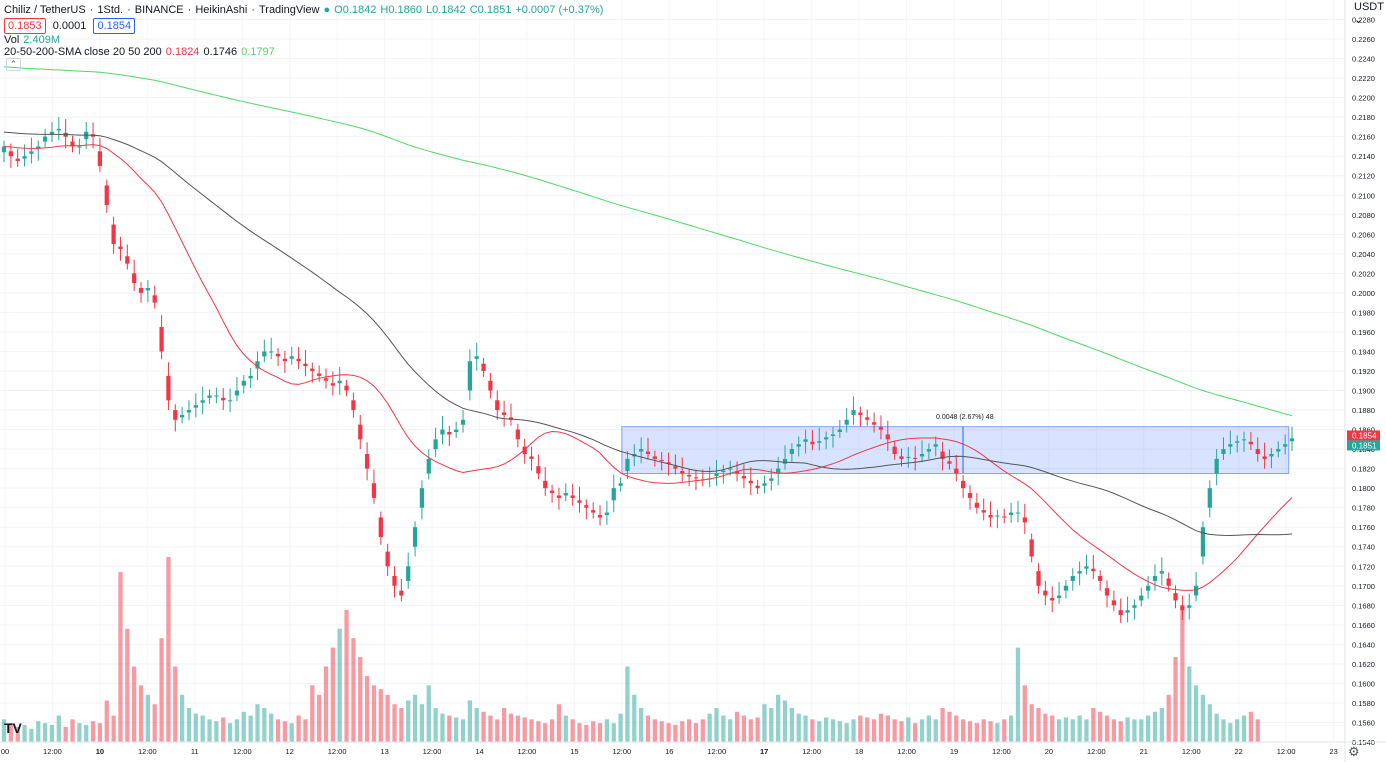 The width and height of the screenshot is (1386, 762). I want to click on sma200-value: 0.1797, so click(258, 52).